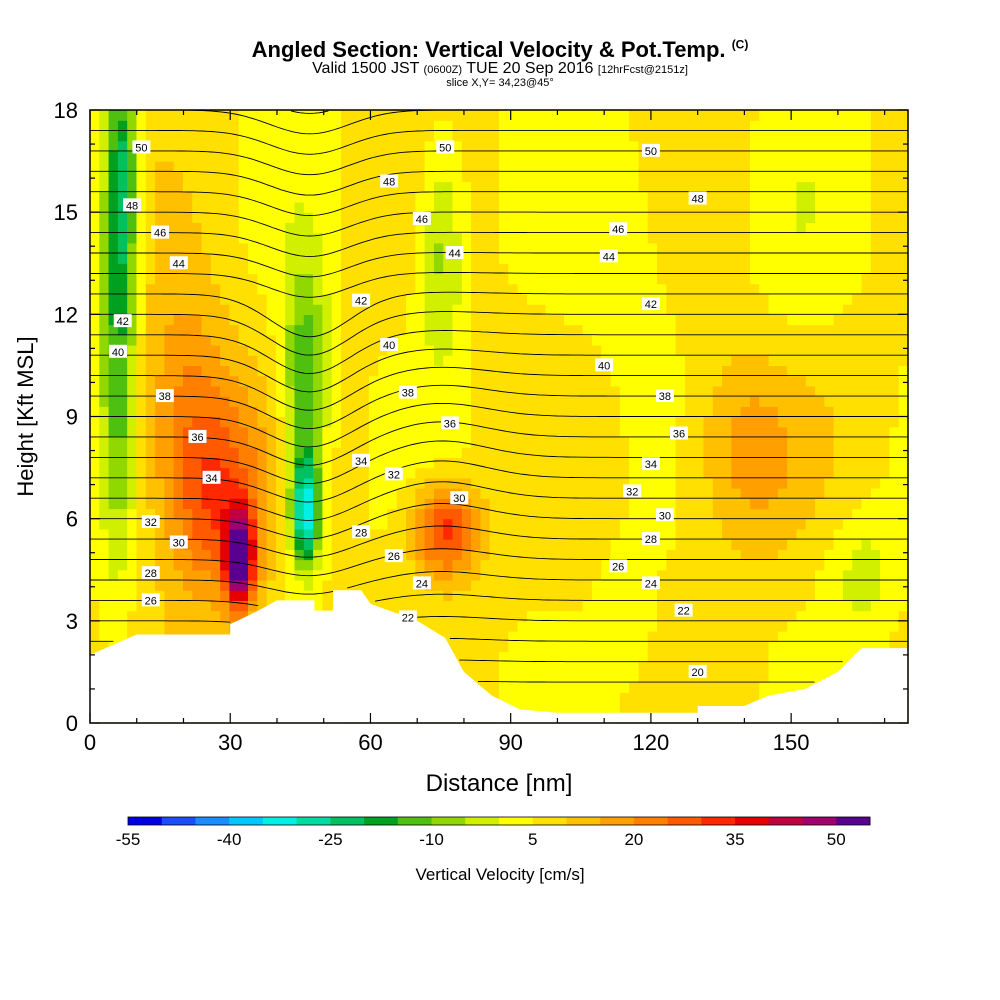  What do you see at coordinates (90, 742) in the screenshot?
I see `x-tick-label: 0` at bounding box center [90, 742].